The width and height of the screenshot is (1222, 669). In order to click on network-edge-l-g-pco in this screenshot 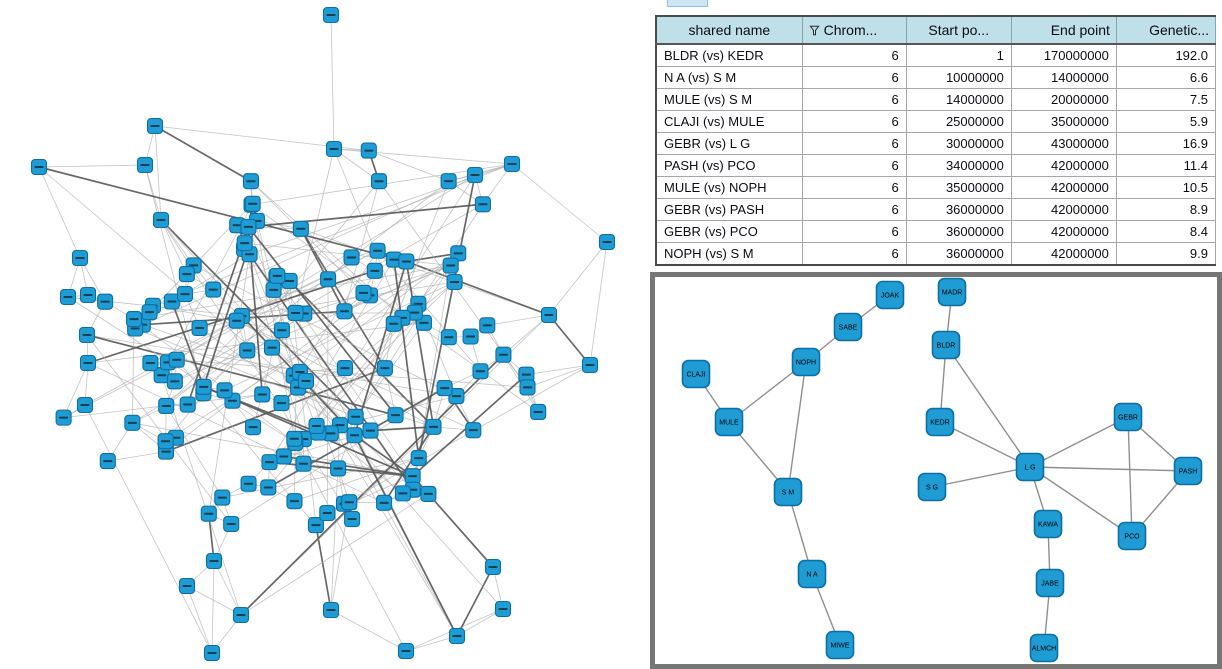, I will do `click(1081, 501)`.